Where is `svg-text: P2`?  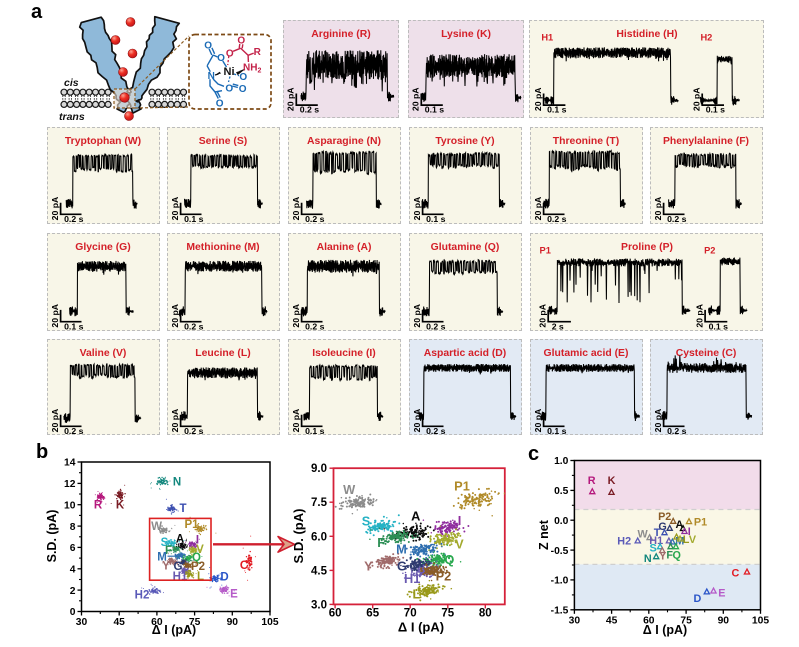 svg-text: P2 is located at coordinates (664, 517).